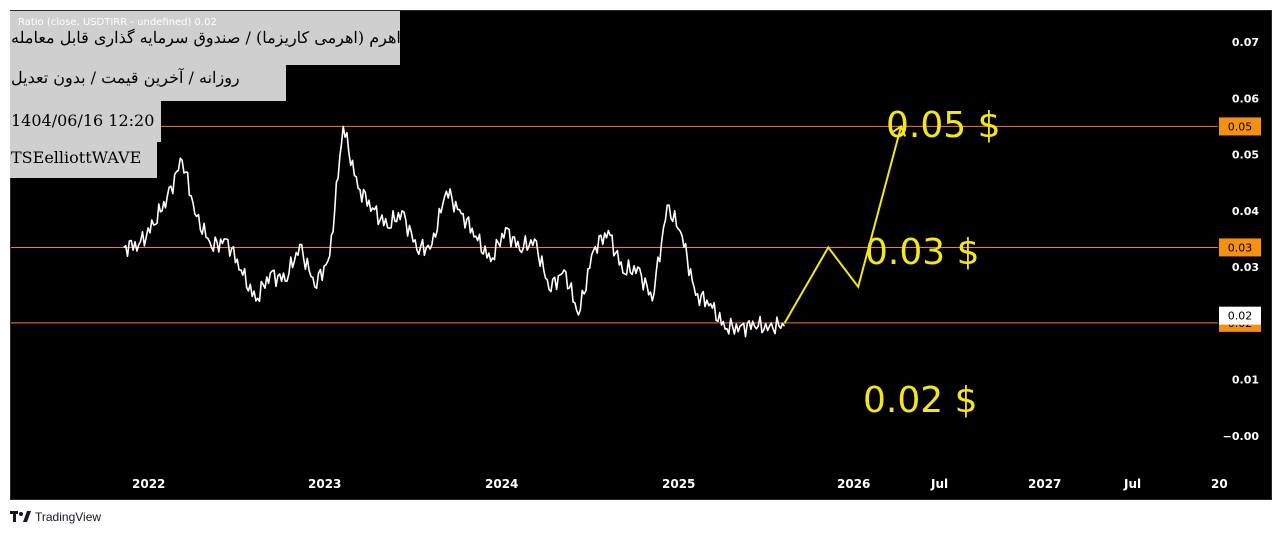  What do you see at coordinates (1245, 98) in the screenshot?
I see `y-tick-label: 0.06` at bounding box center [1245, 98].